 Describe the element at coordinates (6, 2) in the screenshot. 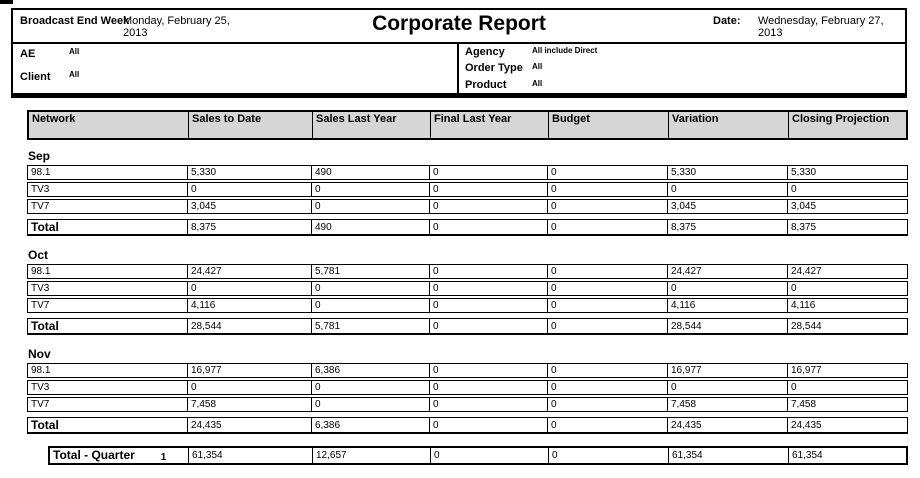

I see `scan-artifact-mark` at that location.